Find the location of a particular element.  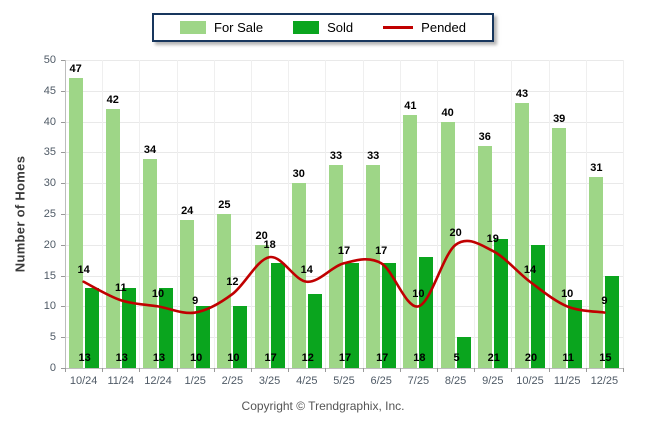

for-sale-value-label: 39 is located at coordinates (559, 118).